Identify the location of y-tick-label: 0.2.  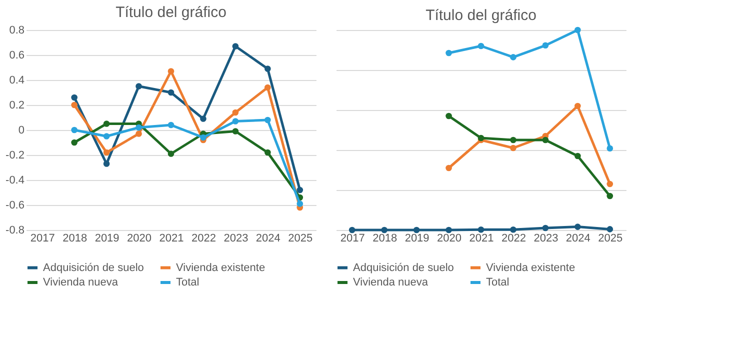
(16, 106).